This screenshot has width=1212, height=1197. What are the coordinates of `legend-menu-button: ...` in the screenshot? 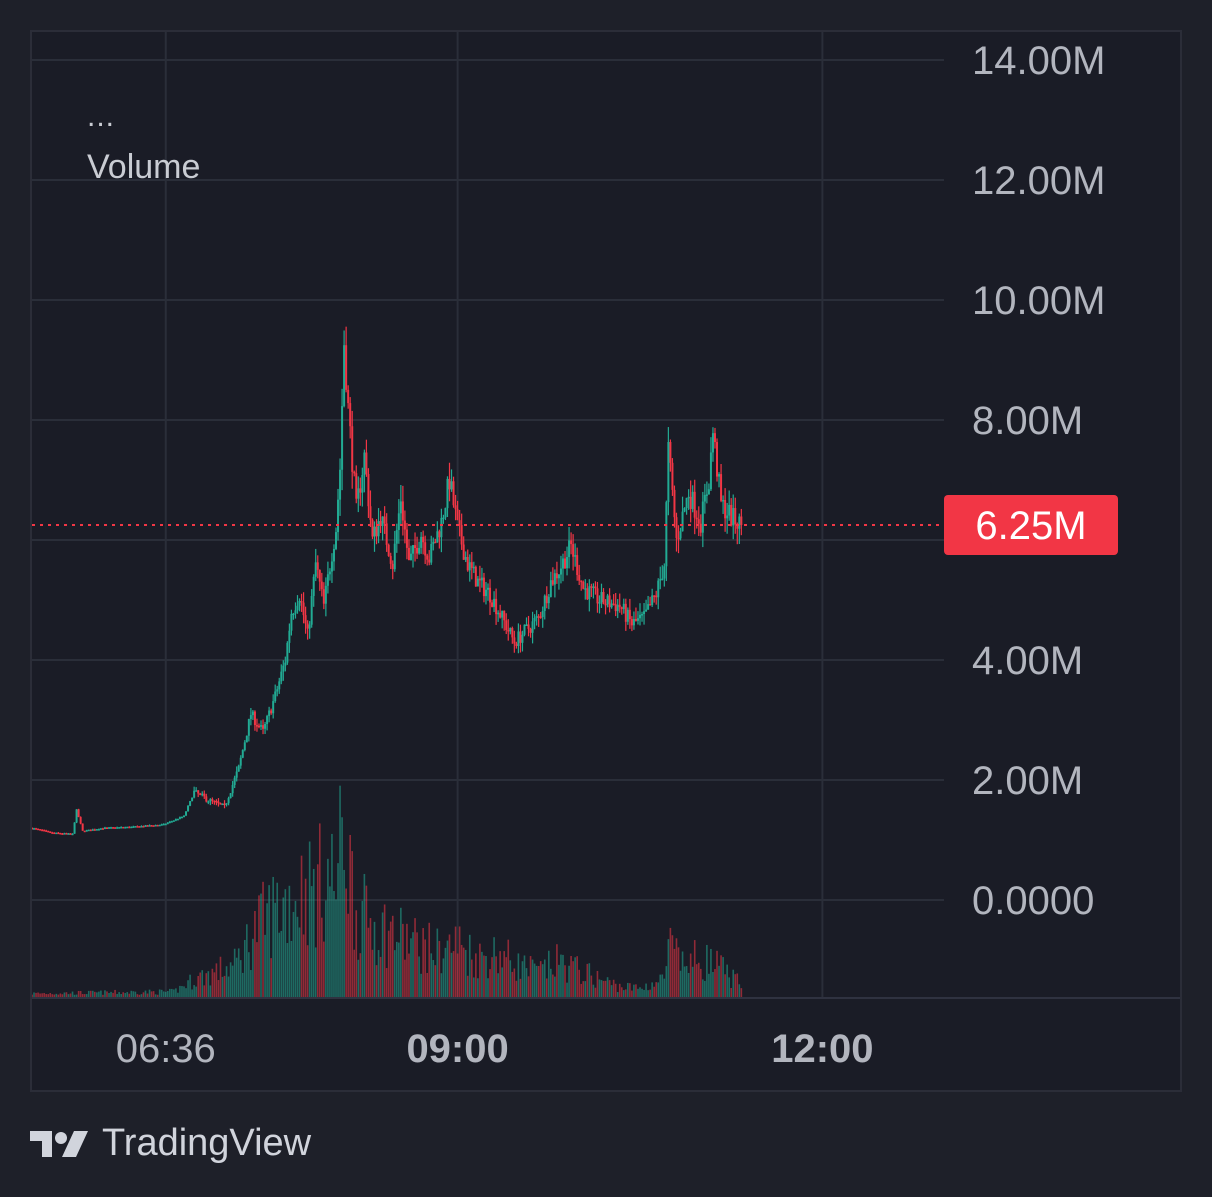 It's located at (101, 116).